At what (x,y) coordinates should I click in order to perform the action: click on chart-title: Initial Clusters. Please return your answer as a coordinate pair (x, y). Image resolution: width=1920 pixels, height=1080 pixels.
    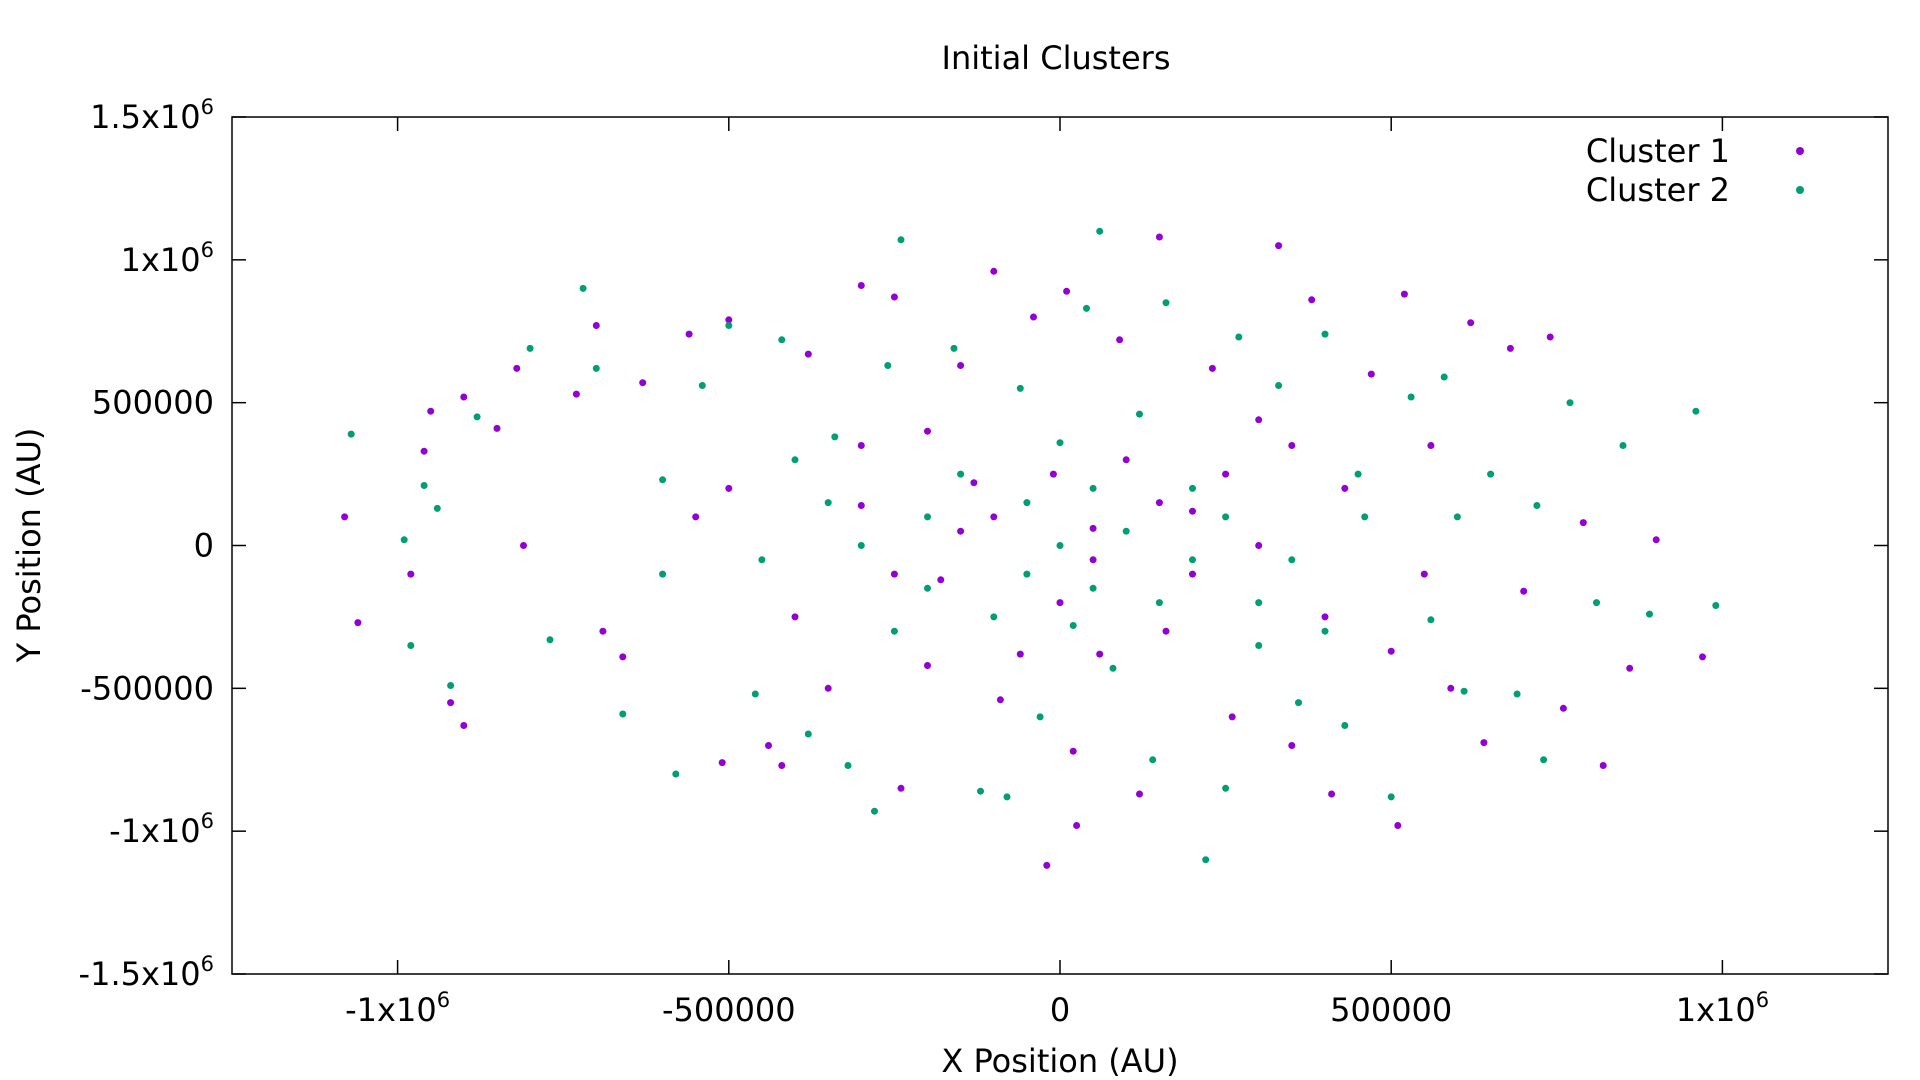
    Looking at the image, I should click on (1056, 58).